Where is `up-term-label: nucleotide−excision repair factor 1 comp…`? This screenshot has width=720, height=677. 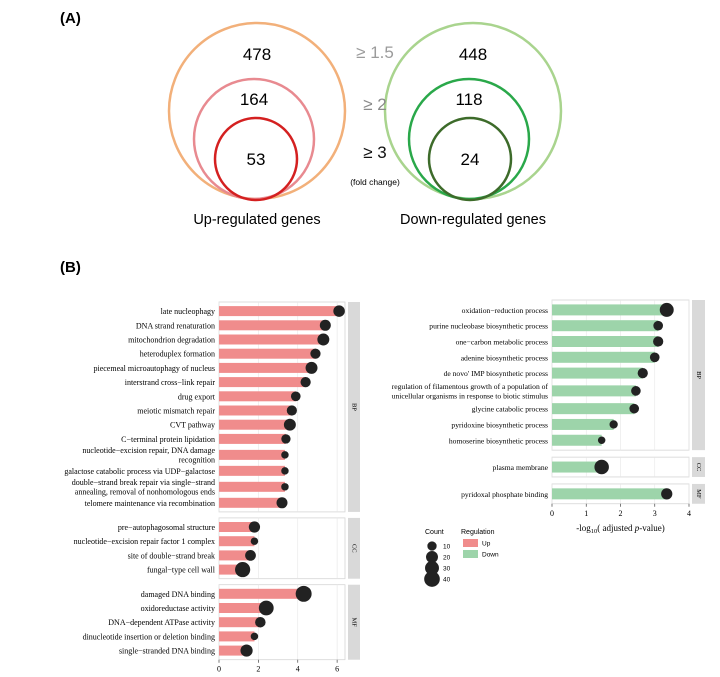 up-term-label: nucleotide−excision repair factor 1 comp… is located at coordinates (144, 541).